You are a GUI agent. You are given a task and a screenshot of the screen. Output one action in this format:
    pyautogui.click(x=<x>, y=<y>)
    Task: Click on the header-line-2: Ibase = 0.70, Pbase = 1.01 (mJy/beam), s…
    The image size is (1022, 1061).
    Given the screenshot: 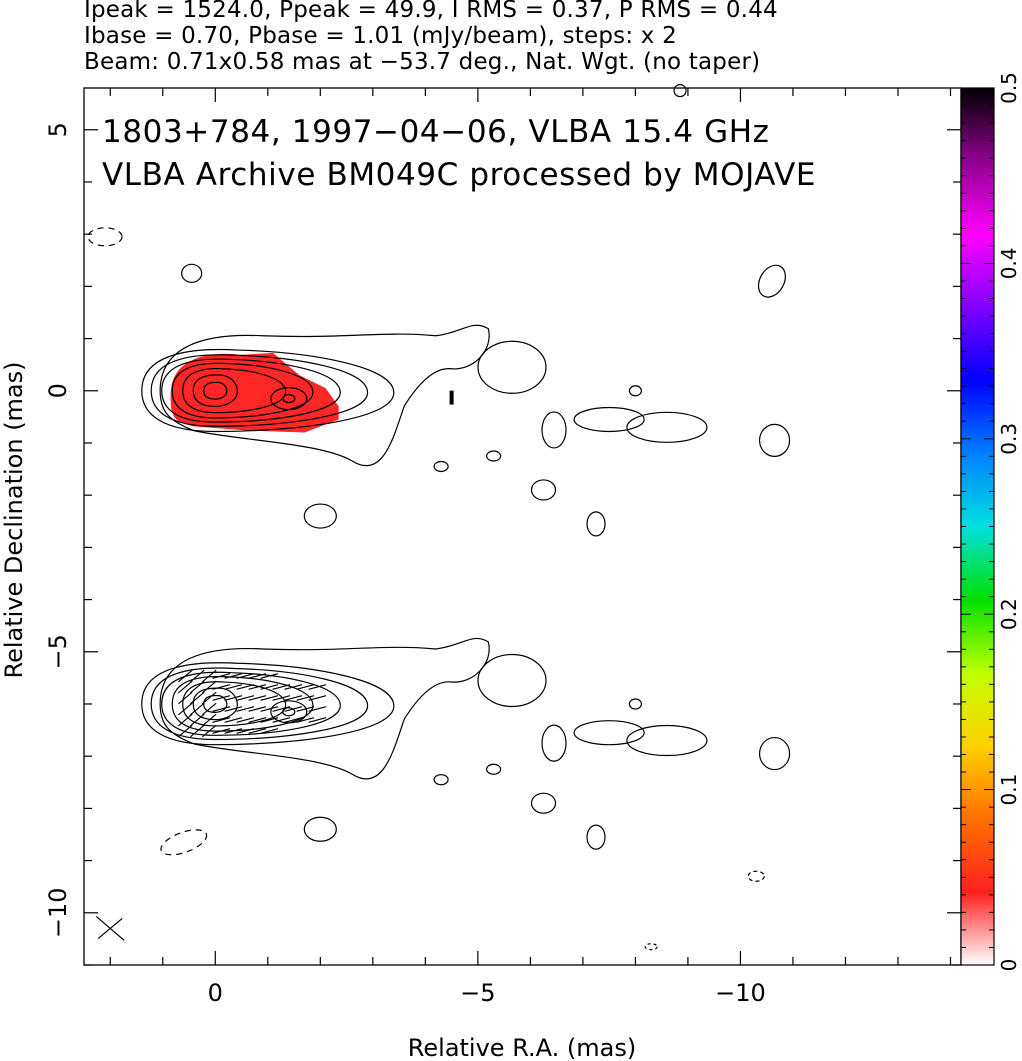 What is the action you would take?
    pyautogui.click(x=380, y=36)
    